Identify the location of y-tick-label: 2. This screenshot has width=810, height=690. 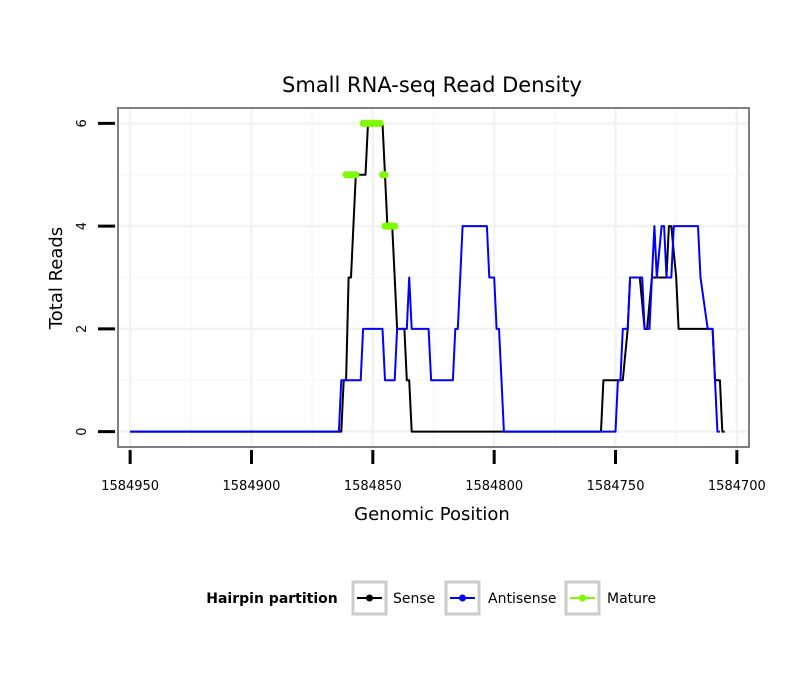
(82, 329).